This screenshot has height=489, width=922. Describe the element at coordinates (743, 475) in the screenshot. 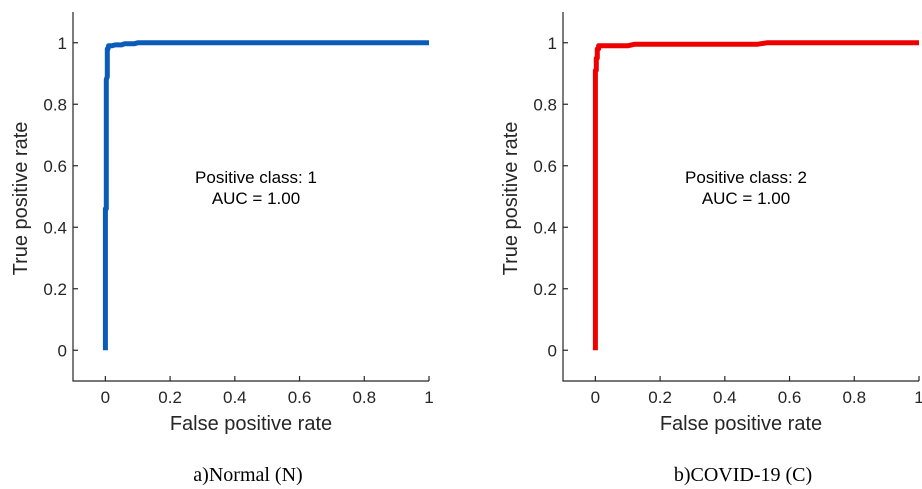

I see `panel-caption: b)COVID-19 (C)` at that location.